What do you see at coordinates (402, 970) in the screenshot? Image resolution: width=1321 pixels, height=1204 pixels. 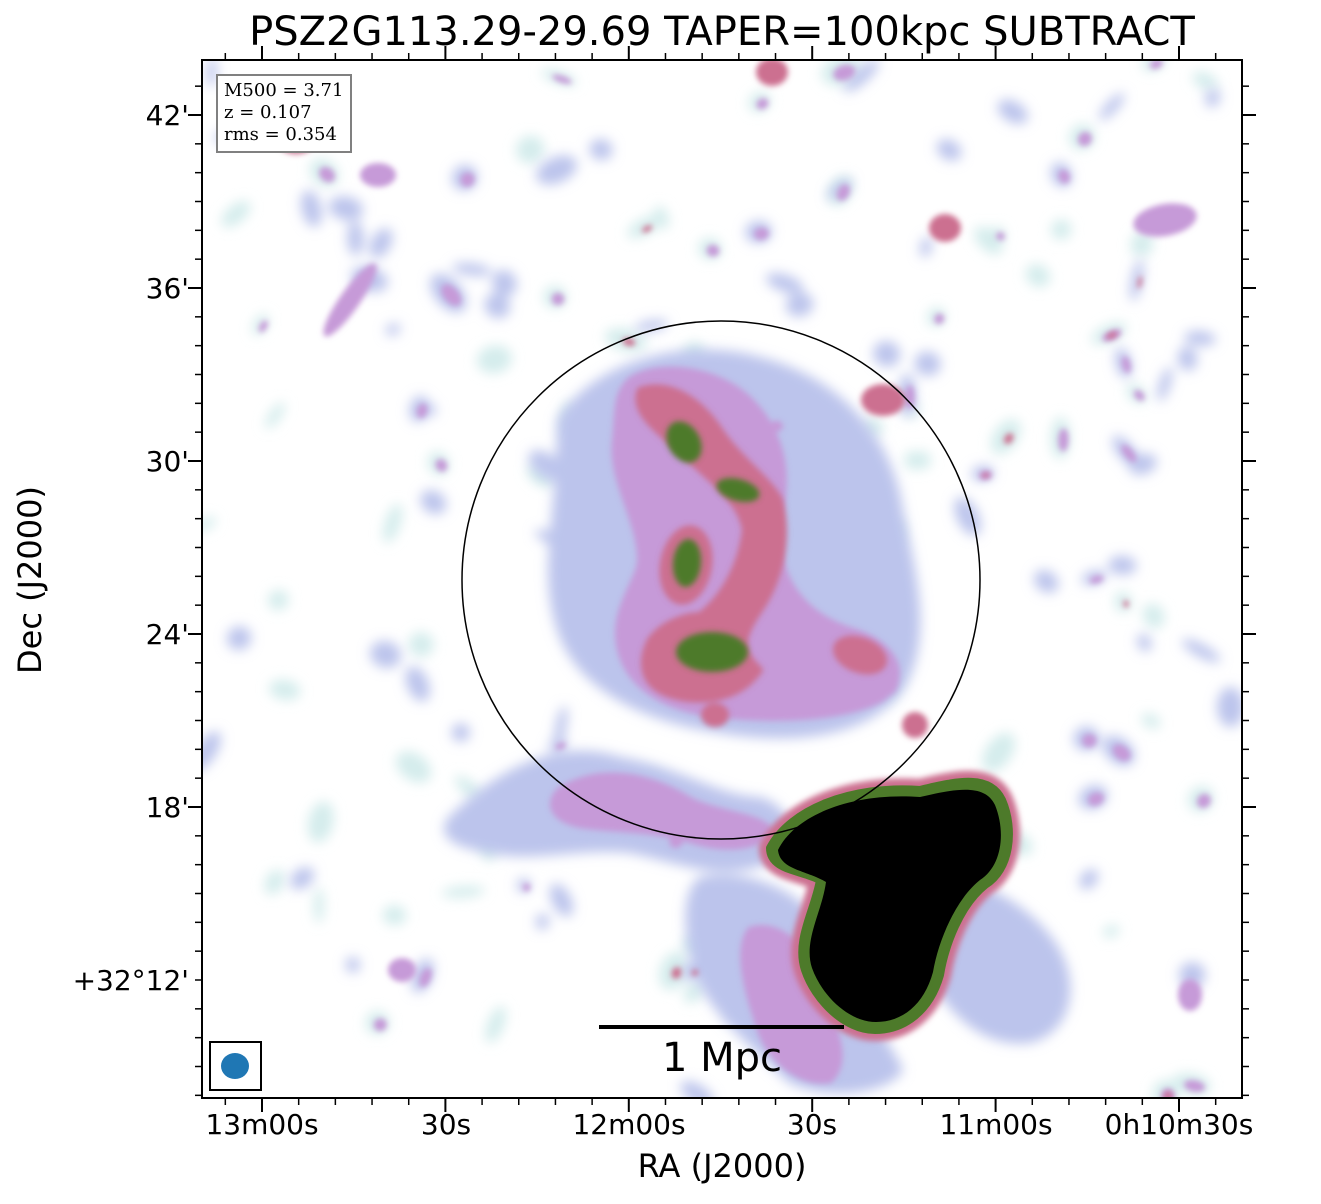 I see `sw-source` at bounding box center [402, 970].